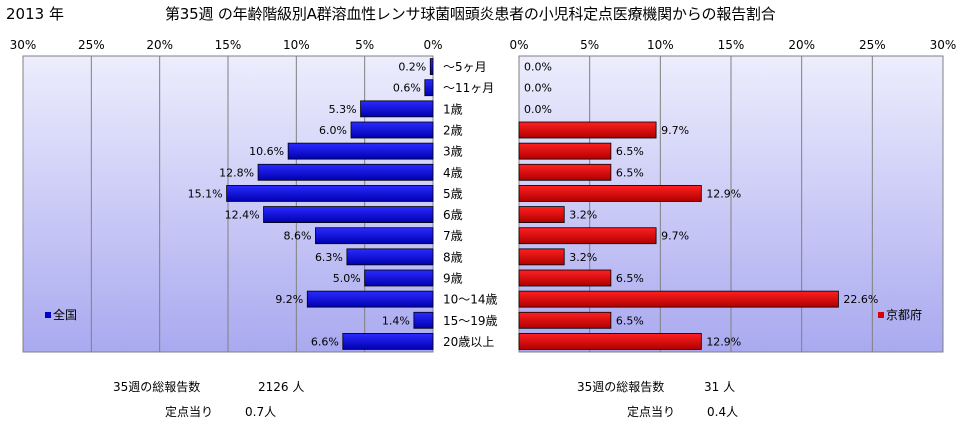  What do you see at coordinates (943, 45) in the screenshot?
I see `right-x-tick-label: 30%` at bounding box center [943, 45].